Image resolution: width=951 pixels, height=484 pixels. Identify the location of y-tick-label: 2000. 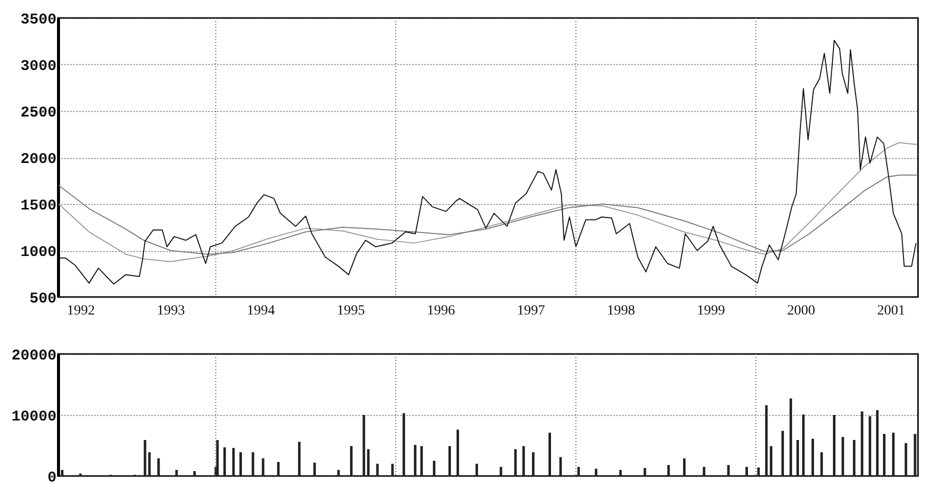
(38, 159).